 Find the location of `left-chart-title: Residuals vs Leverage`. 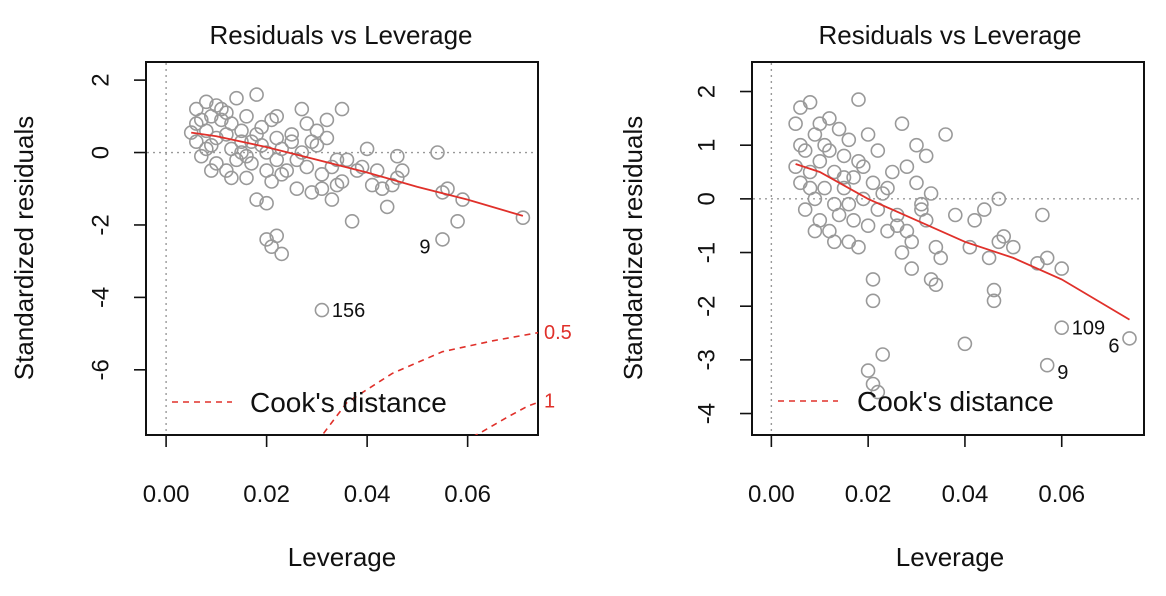

left-chart-title: Residuals vs Leverage is located at coordinates (340, 35).